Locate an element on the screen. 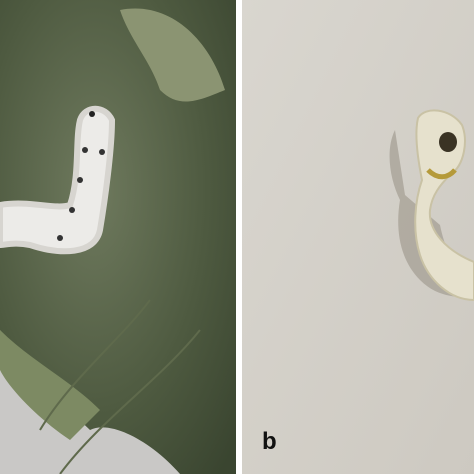 This screenshot has height=474, width=474. divider is located at coordinates (239, 237).